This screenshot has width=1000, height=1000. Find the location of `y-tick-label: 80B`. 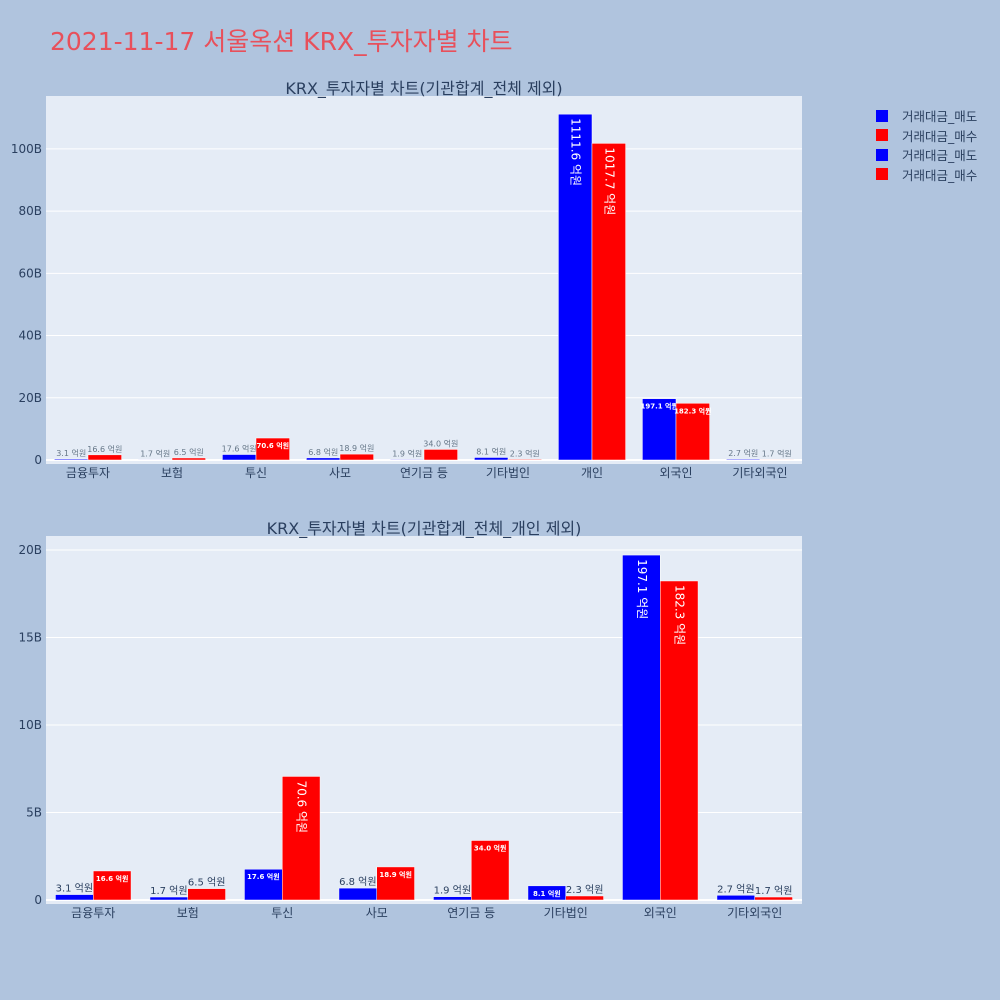

y-tick-label: 80B is located at coordinates (30, 211).